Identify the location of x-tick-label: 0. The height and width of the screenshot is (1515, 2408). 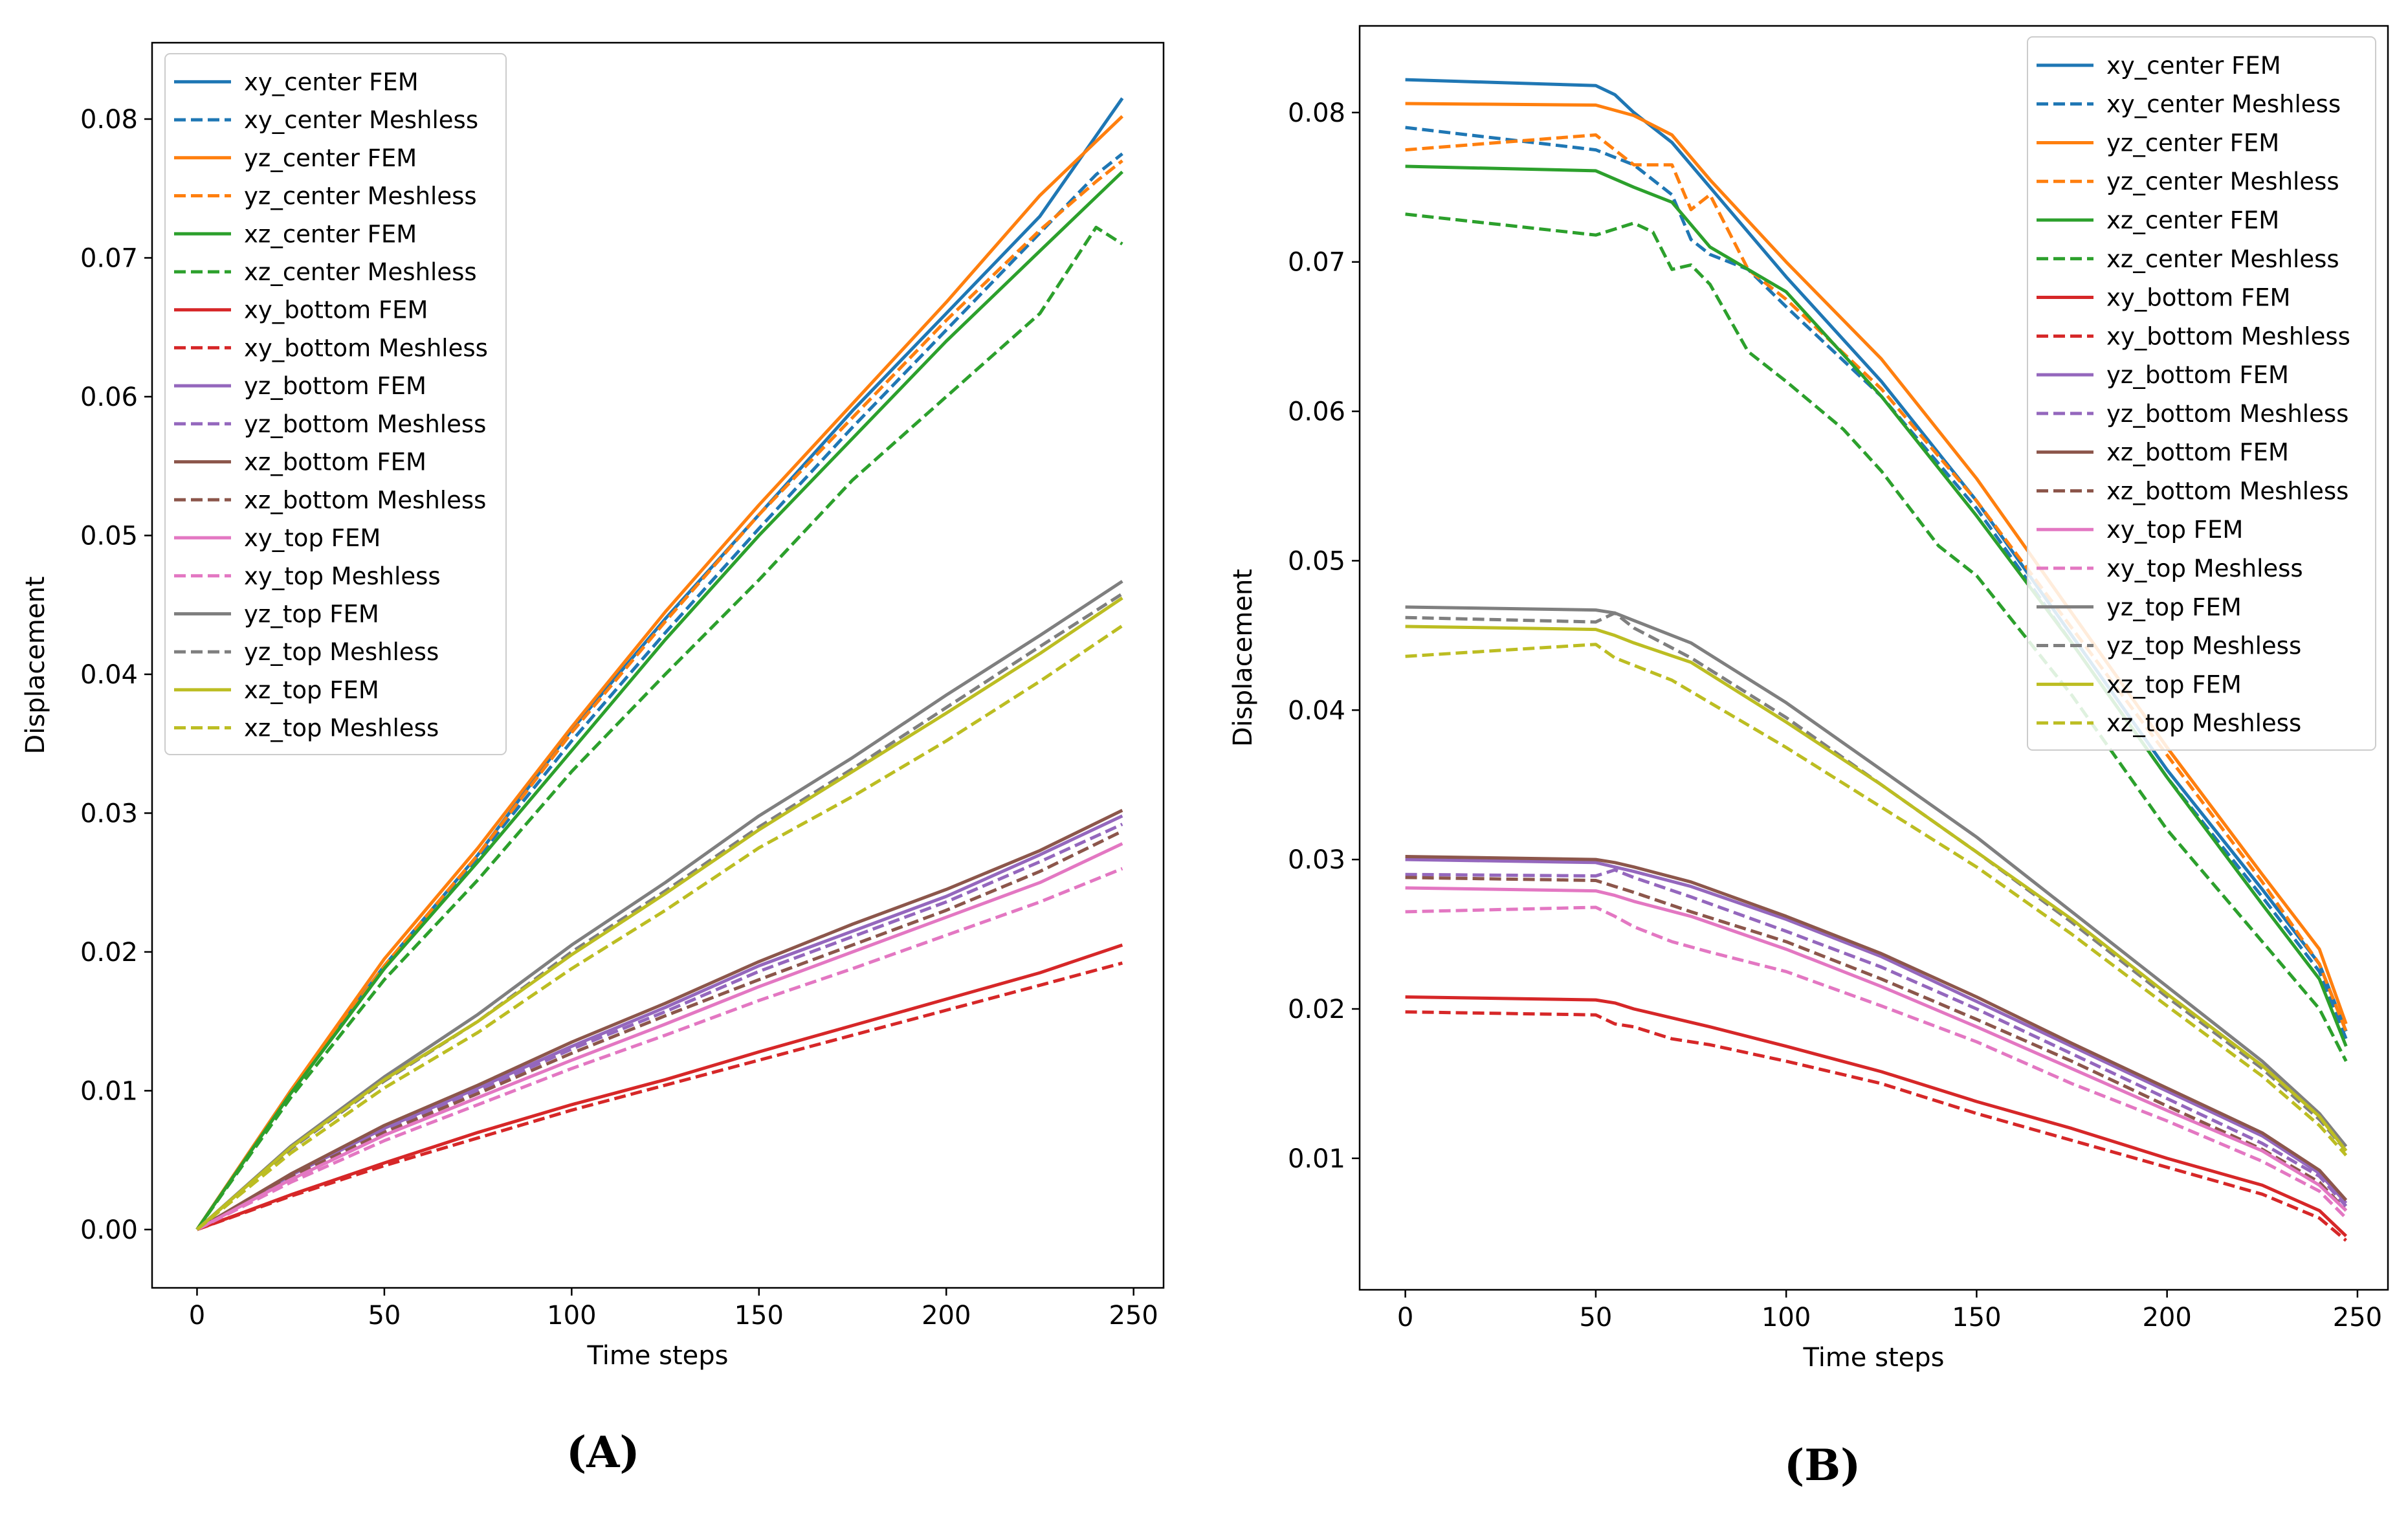
(1405, 1318).